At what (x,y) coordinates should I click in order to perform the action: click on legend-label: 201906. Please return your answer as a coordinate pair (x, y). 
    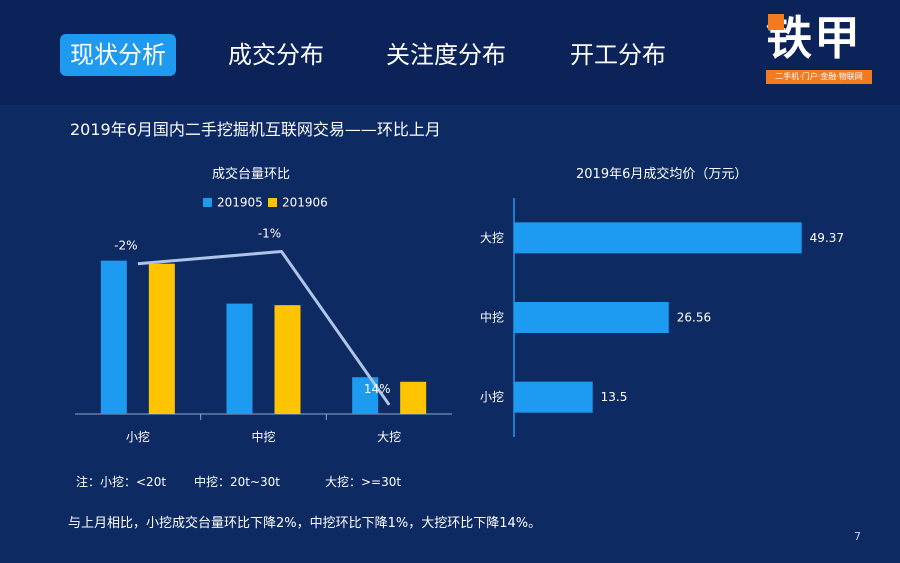
    Looking at the image, I should click on (305, 202).